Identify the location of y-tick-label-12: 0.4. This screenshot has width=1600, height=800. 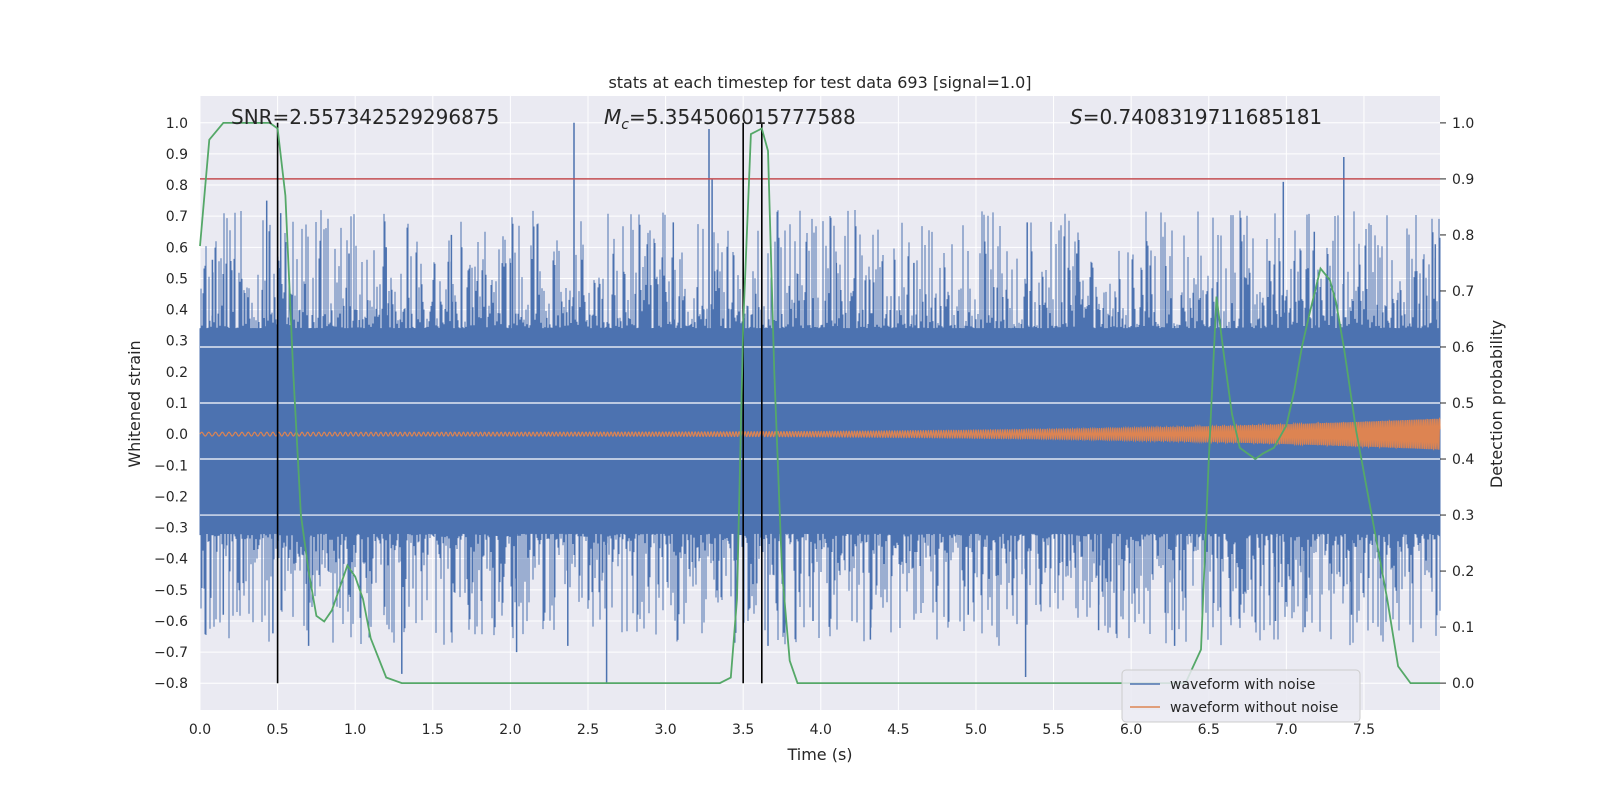
(177, 311).